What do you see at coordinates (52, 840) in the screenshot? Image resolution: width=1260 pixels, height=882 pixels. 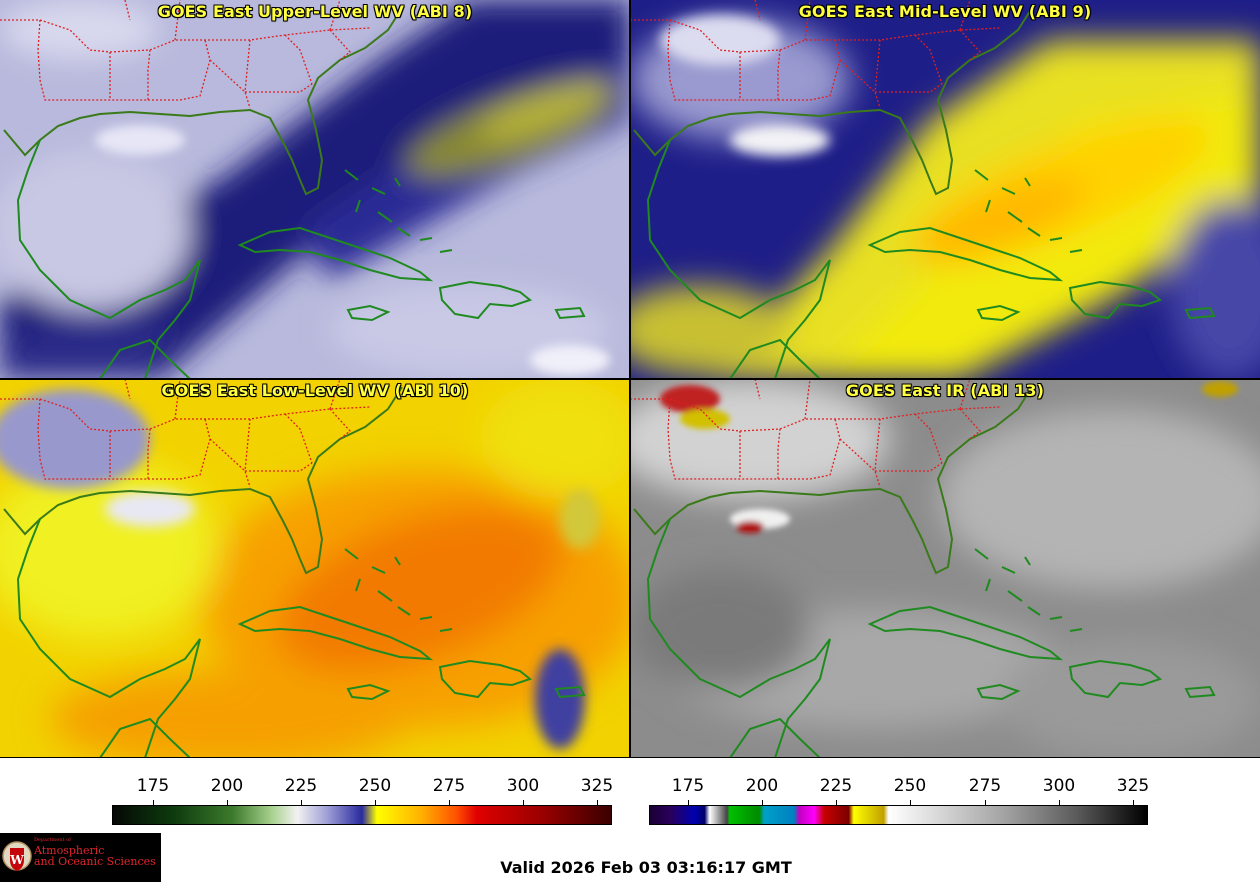 I see `logo-dept-line: Department of` at bounding box center [52, 840].